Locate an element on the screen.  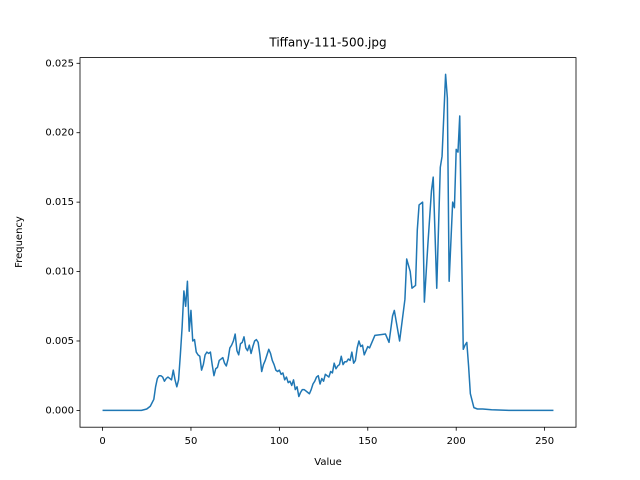
x-tick-label: 50 is located at coordinates (191, 441).